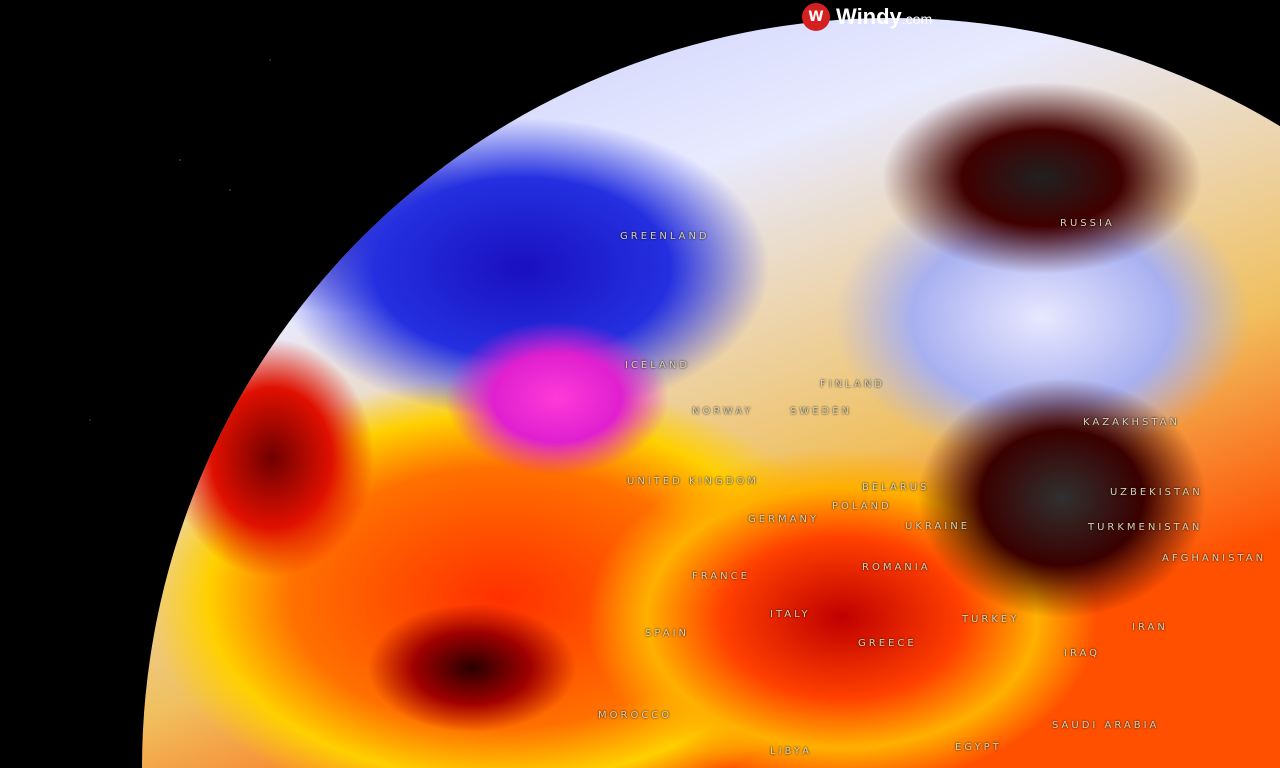 The height and width of the screenshot is (768, 1280). Describe the element at coordinates (791, 751) in the screenshot. I see `country-label: LIBYA` at that location.